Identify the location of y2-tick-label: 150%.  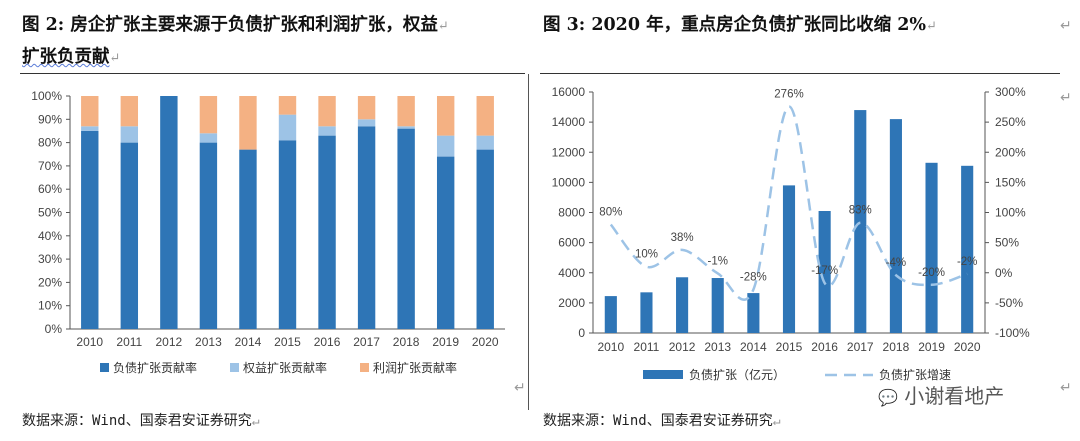
(1010, 182).